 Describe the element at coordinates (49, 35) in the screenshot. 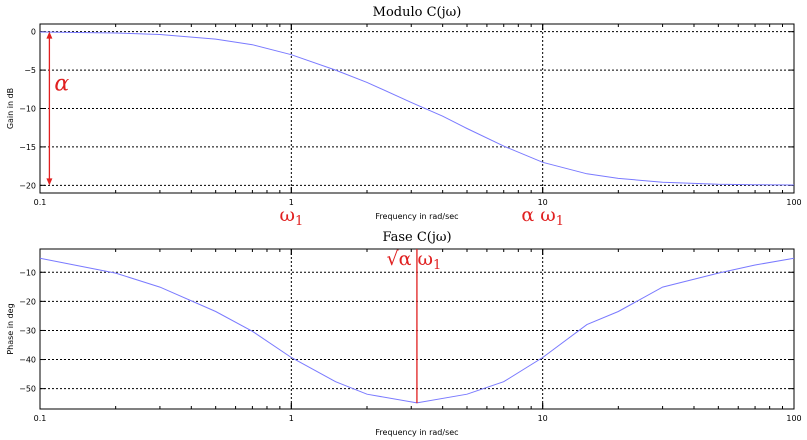

I see `arrow-head-top` at that location.